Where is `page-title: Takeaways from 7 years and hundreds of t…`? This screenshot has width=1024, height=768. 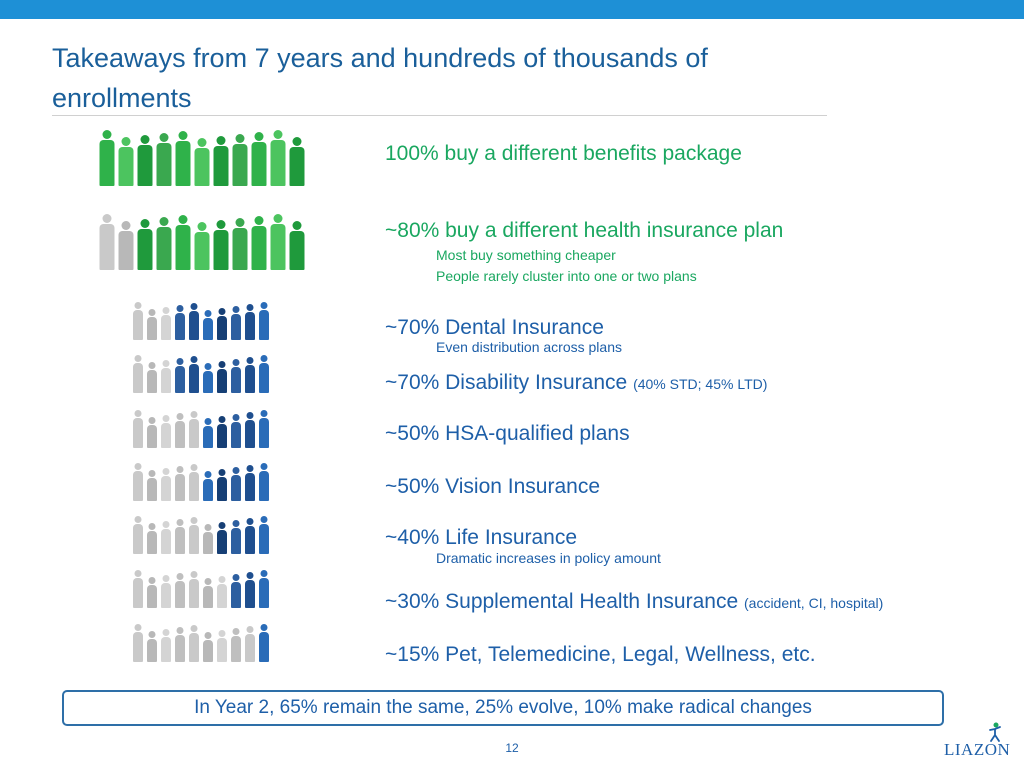 page-title: Takeaways from 7 years and hundreds of t… is located at coordinates (380, 78).